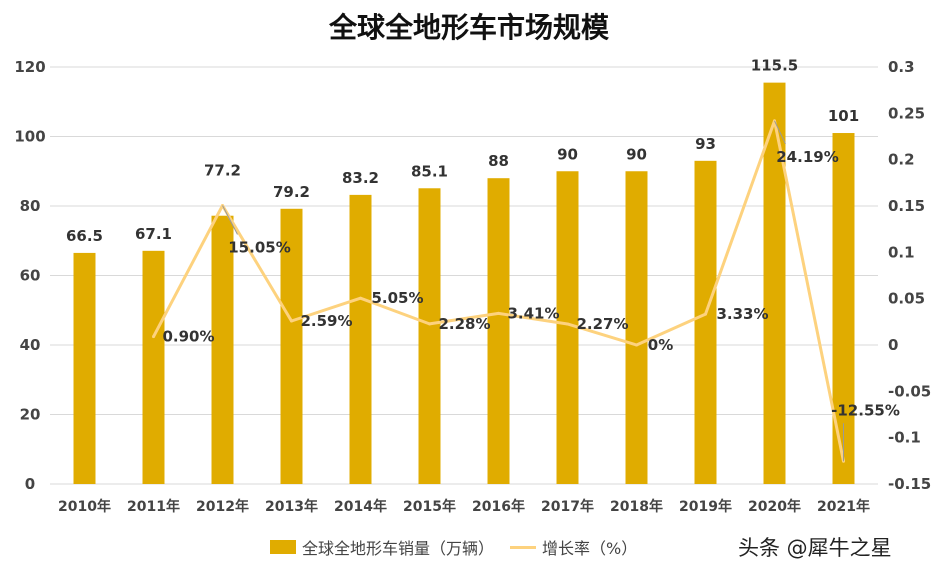 The image size is (938, 570). I want to click on bar-value-label: 93, so click(705, 144).